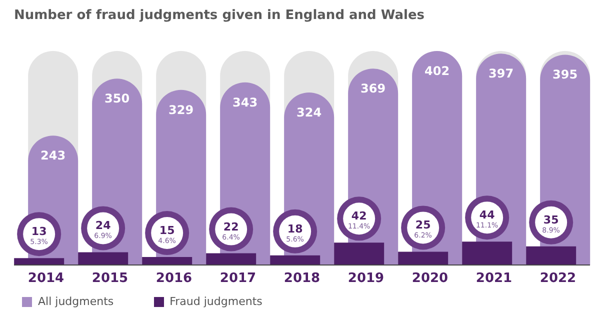  What do you see at coordinates (245, 102) in the screenshot?
I see `data-label: 343` at bounding box center [245, 102].